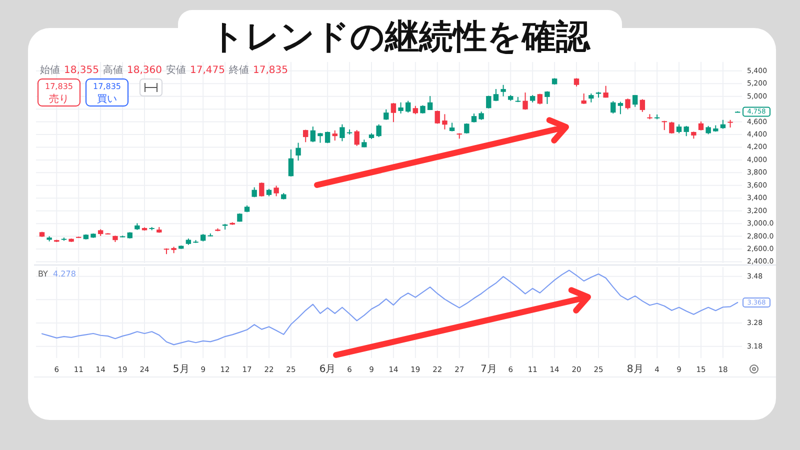 The height and width of the screenshot is (450, 800). I want to click on button: 17,835 買い, so click(107, 92).